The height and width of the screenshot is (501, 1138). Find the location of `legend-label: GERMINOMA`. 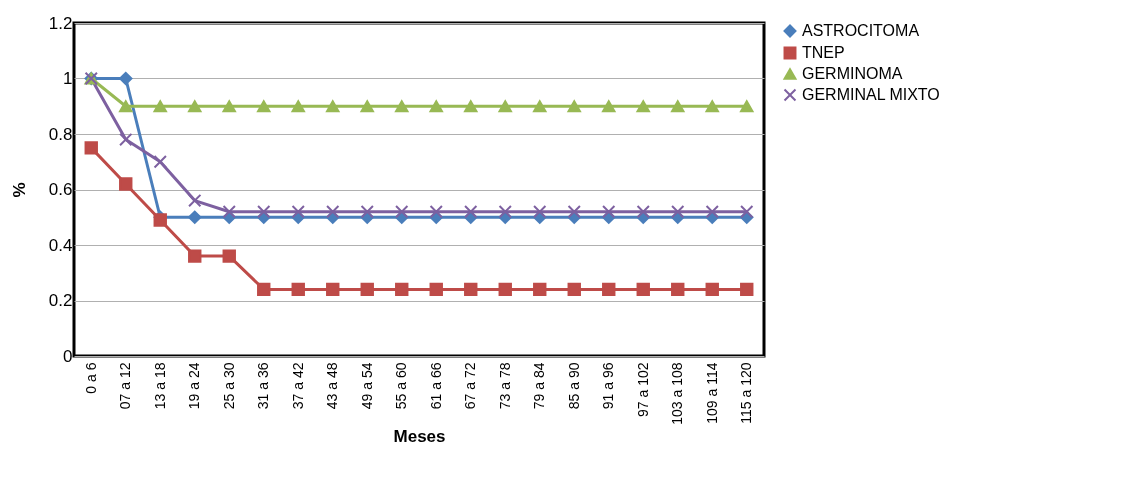

legend-label: GERMINOMA is located at coordinates (852, 73).